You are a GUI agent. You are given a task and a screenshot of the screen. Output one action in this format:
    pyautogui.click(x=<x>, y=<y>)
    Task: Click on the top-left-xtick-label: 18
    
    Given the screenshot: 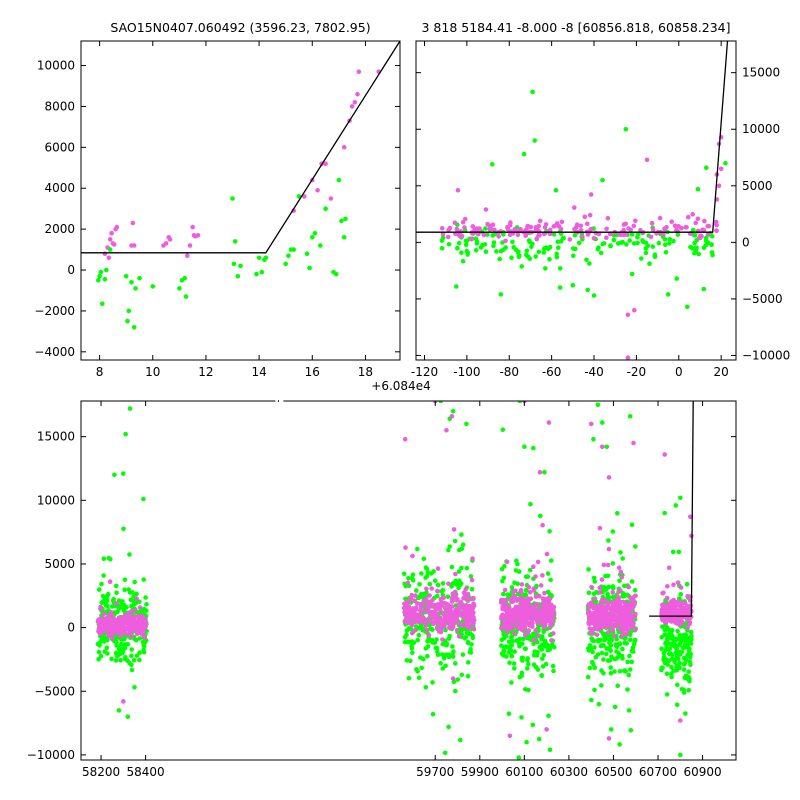 What is the action you would take?
    pyautogui.click(x=365, y=372)
    